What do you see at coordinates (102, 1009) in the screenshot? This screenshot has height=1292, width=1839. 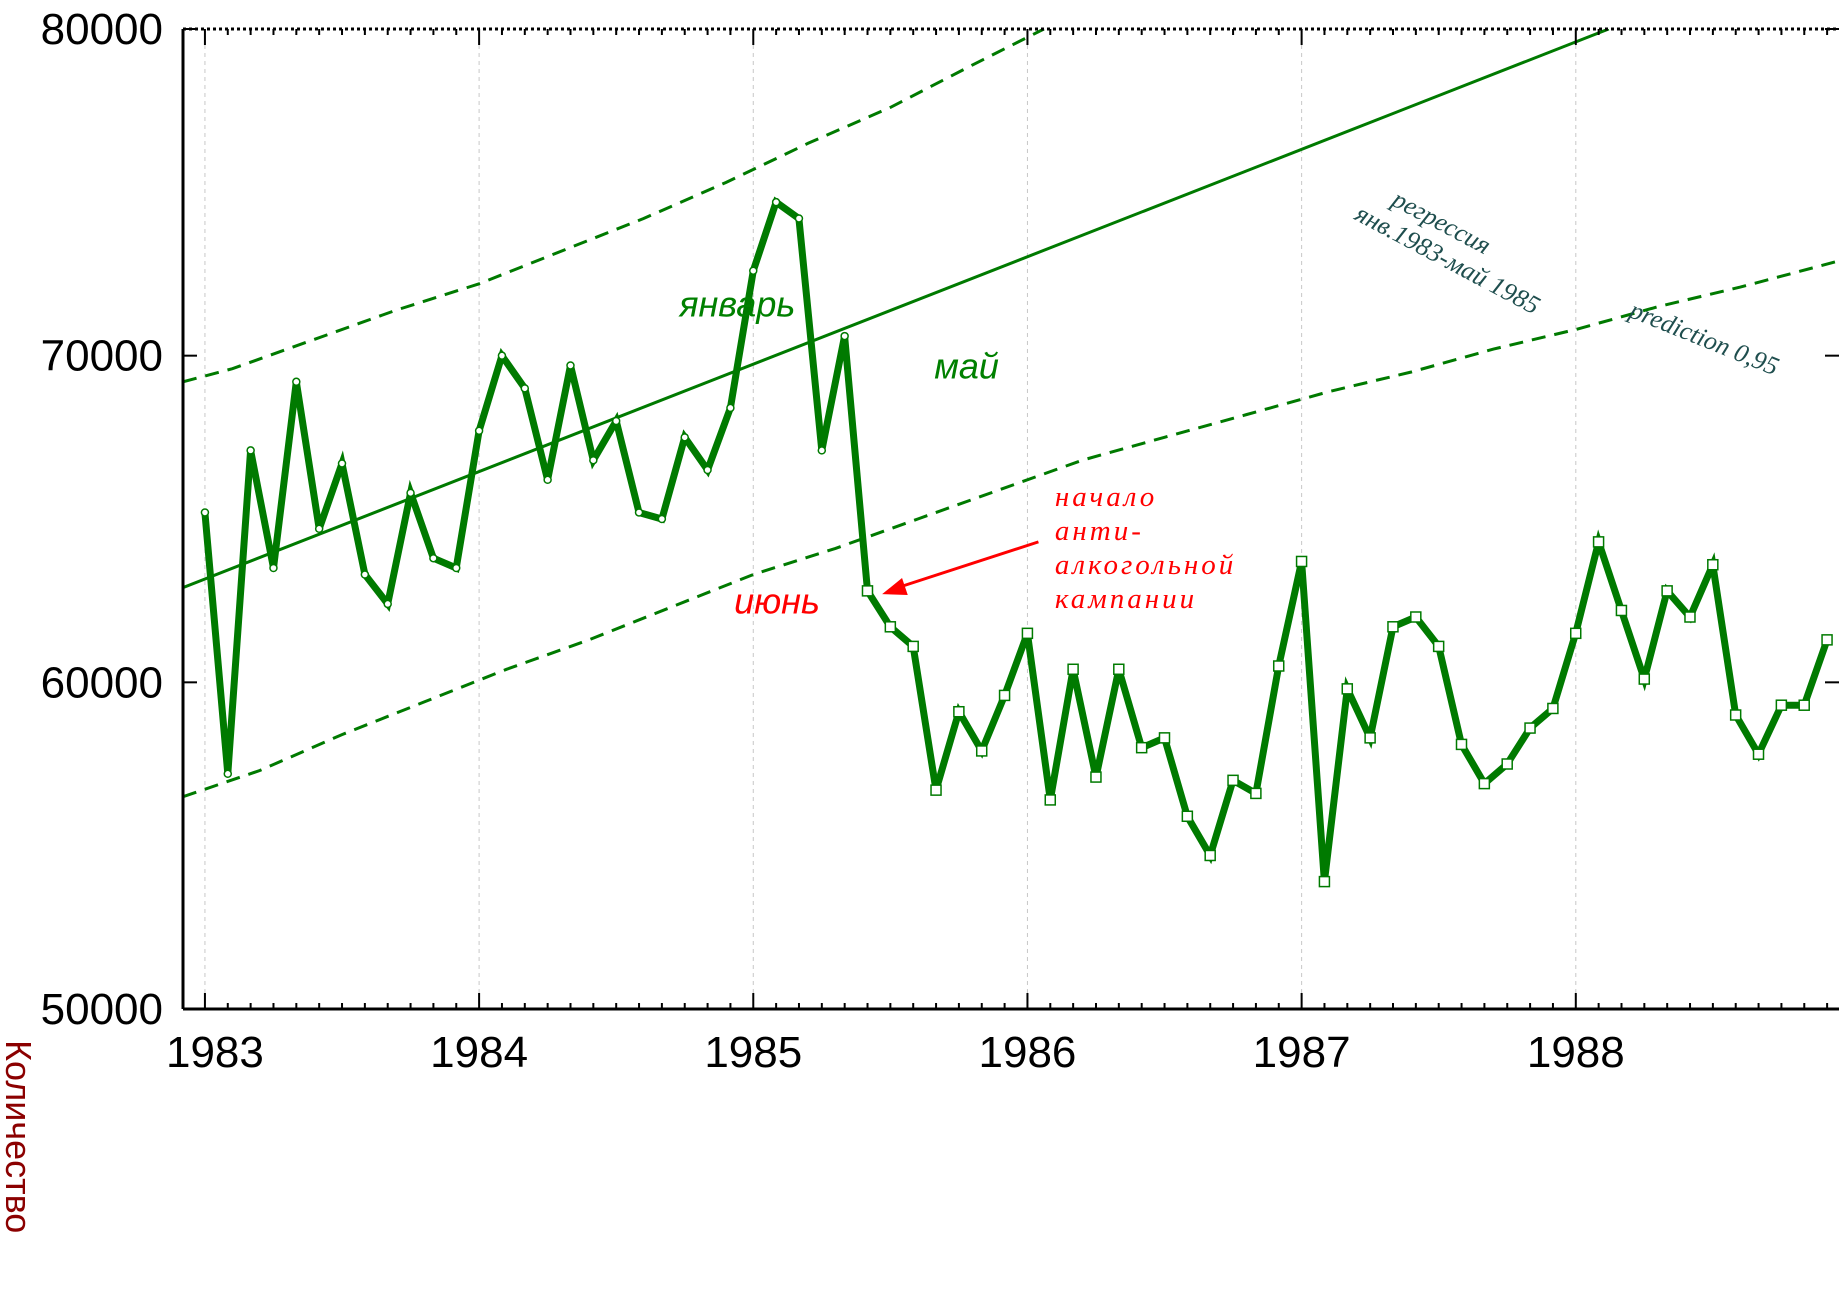 I see `y-tick-label: 50000` at bounding box center [102, 1009].